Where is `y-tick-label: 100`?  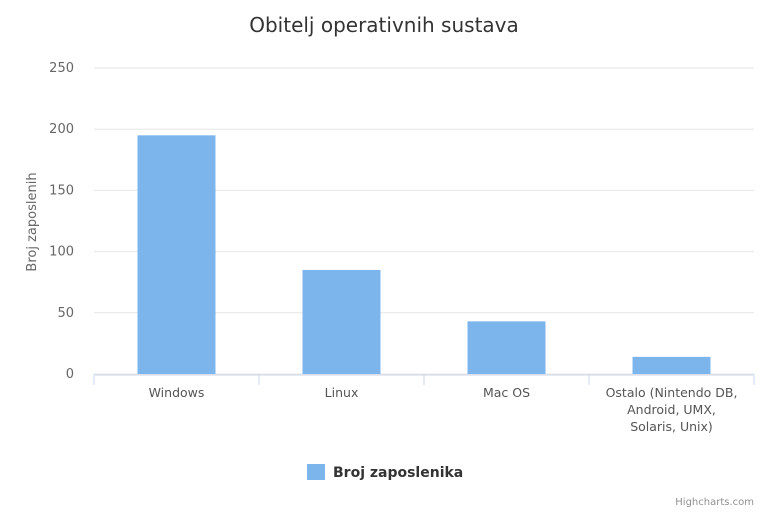
y-tick-label: 100 is located at coordinates (61, 252).